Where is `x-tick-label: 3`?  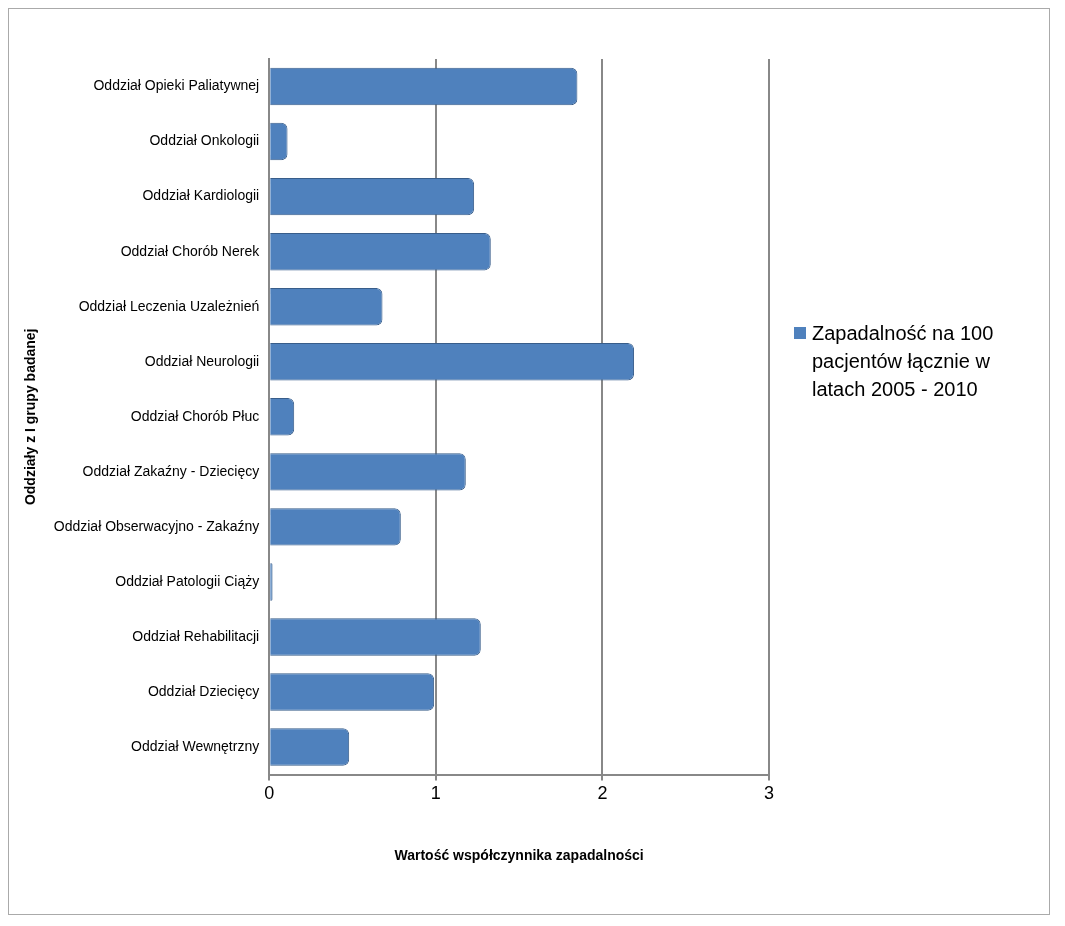 x-tick-label: 3 is located at coordinates (769, 793).